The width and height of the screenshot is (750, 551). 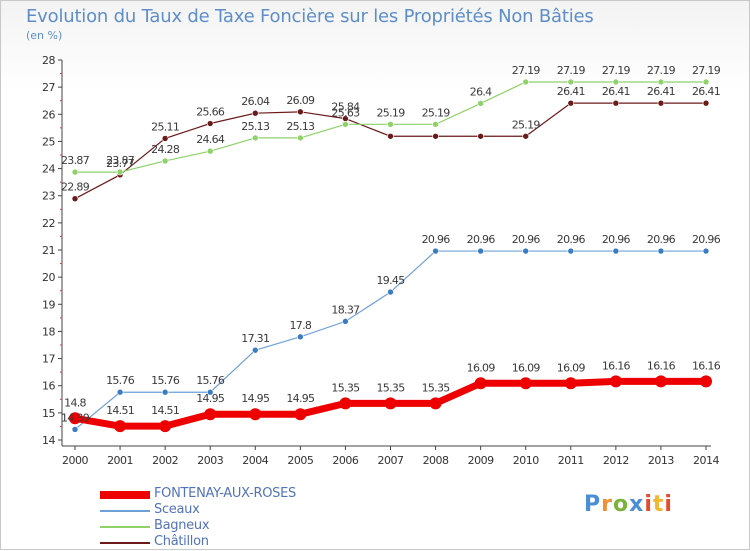 I want to click on data-label: 25.84, so click(x=345, y=107).